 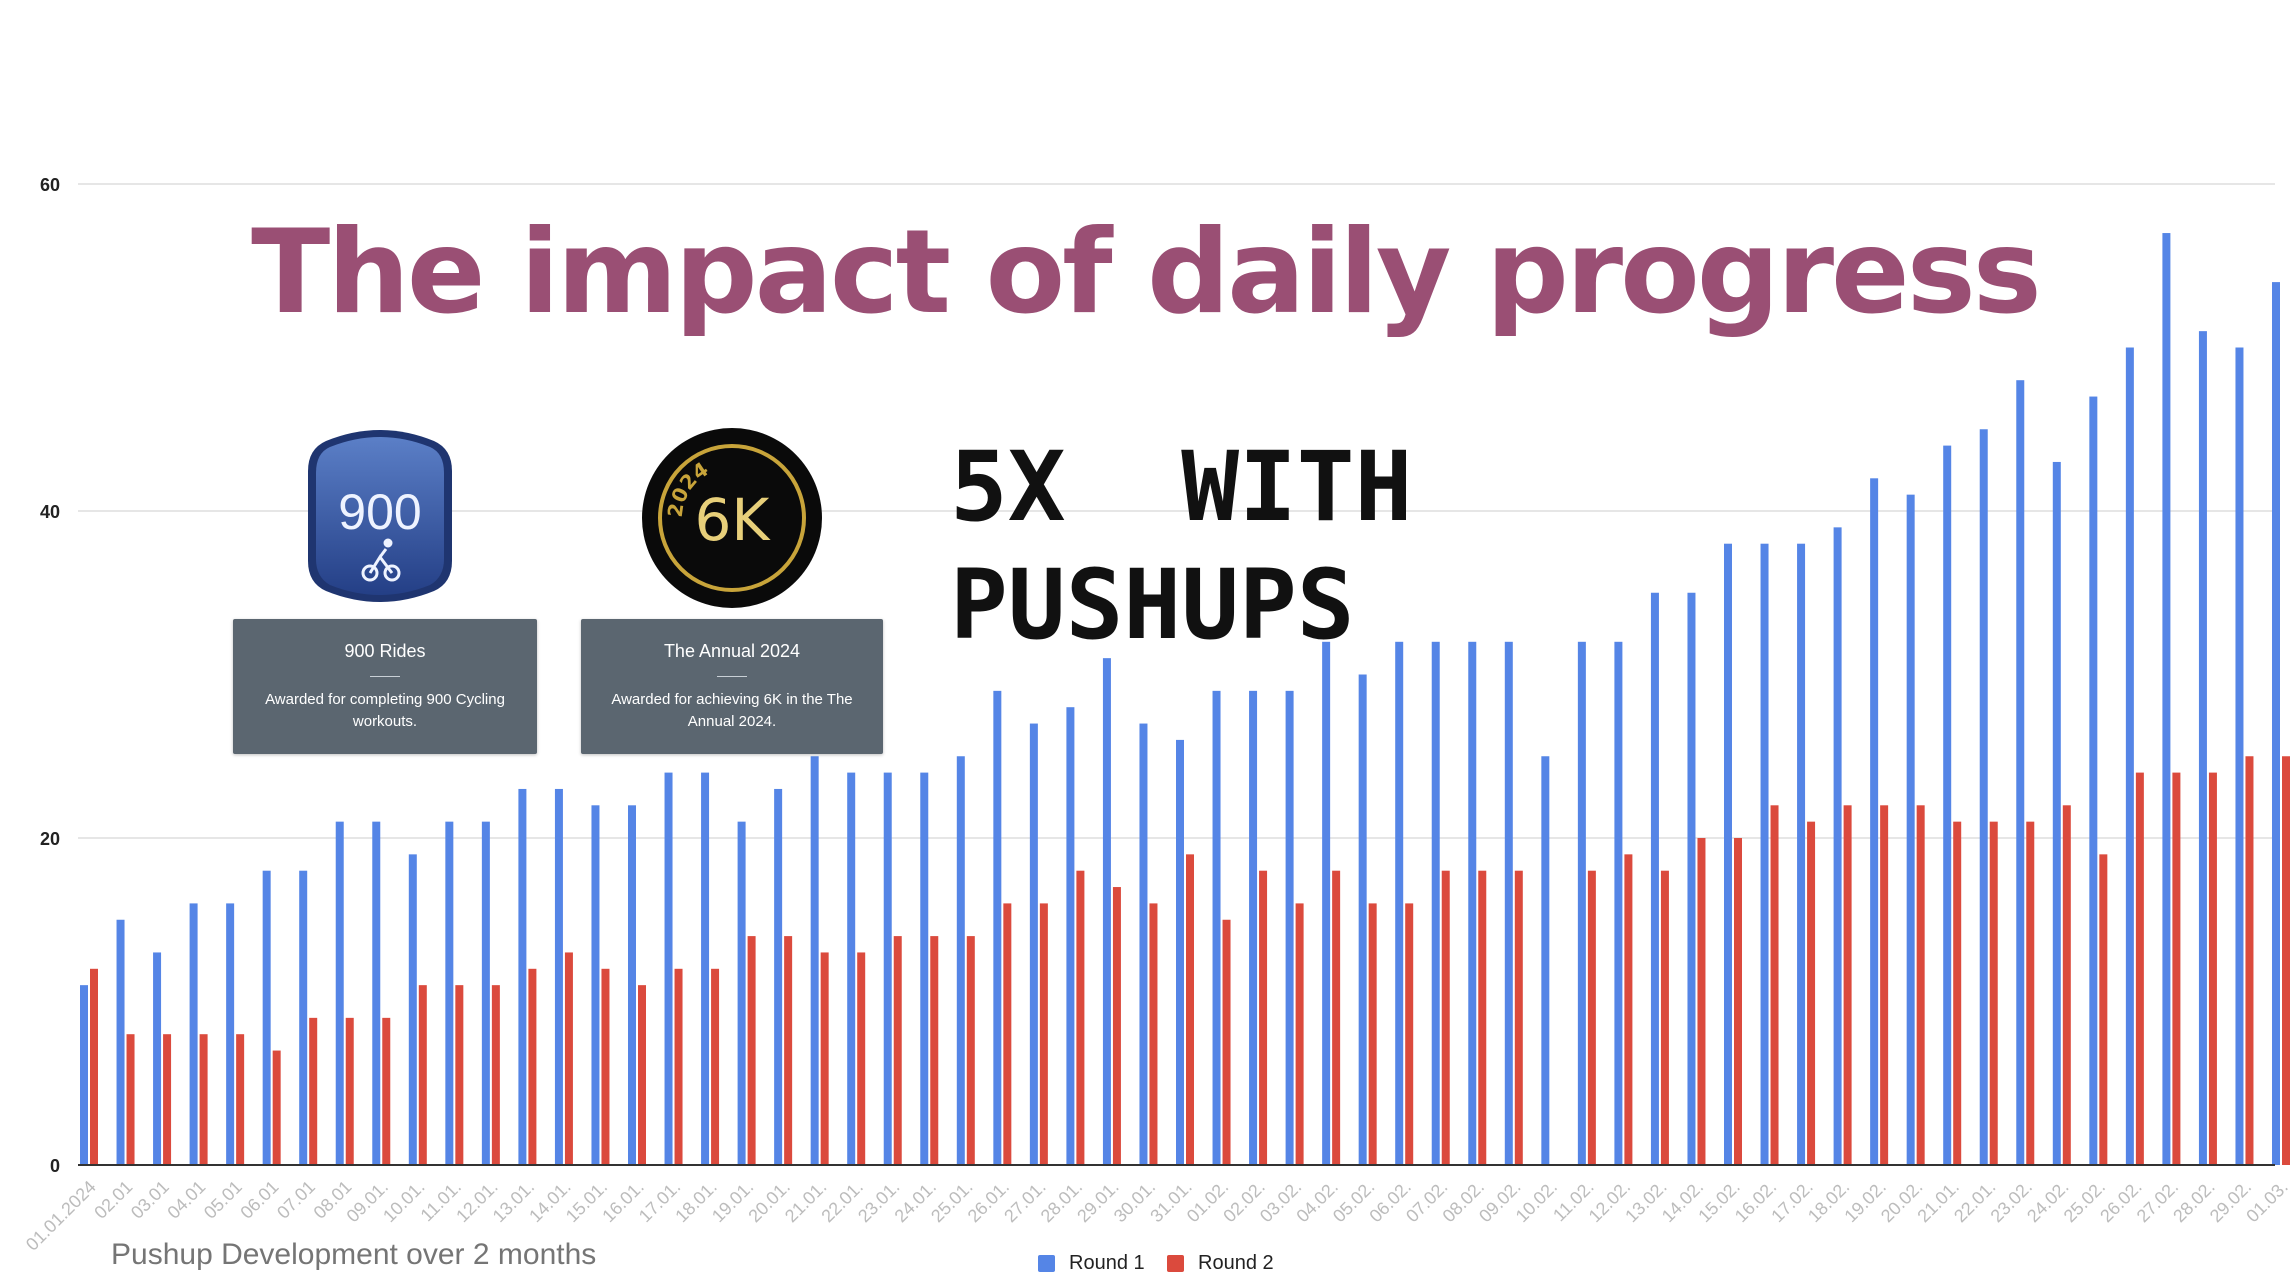 What do you see at coordinates (385, 676) in the screenshot?
I see `tooltip-divider` at bounding box center [385, 676].